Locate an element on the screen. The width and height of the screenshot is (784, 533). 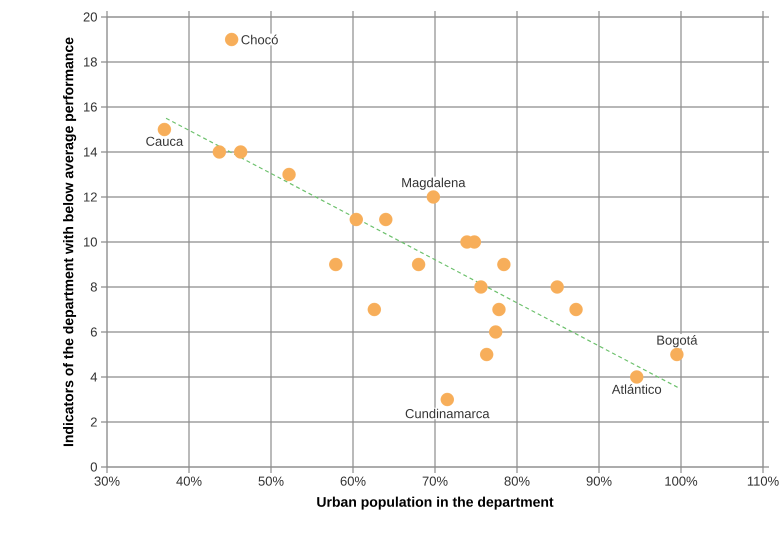
y-tick-label: 12 is located at coordinates (90, 197).